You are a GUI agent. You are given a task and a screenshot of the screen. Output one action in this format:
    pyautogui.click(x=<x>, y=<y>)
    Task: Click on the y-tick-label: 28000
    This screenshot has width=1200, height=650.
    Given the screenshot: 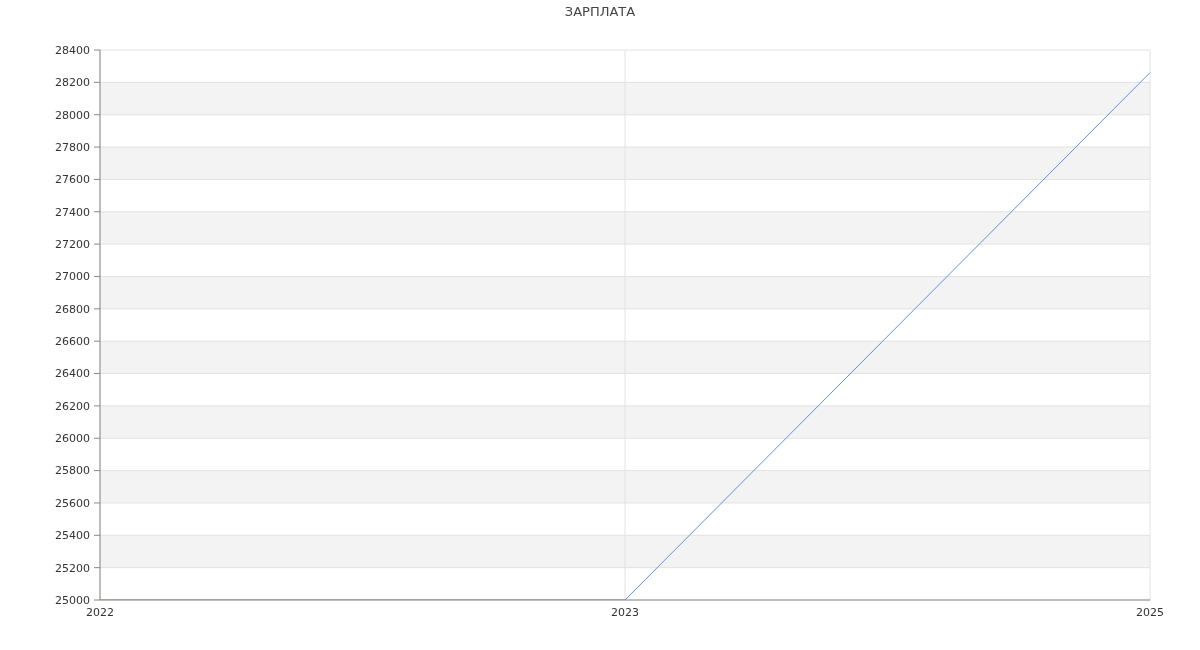 What is the action you would take?
    pyautogui.click(x=72, y=115)
    